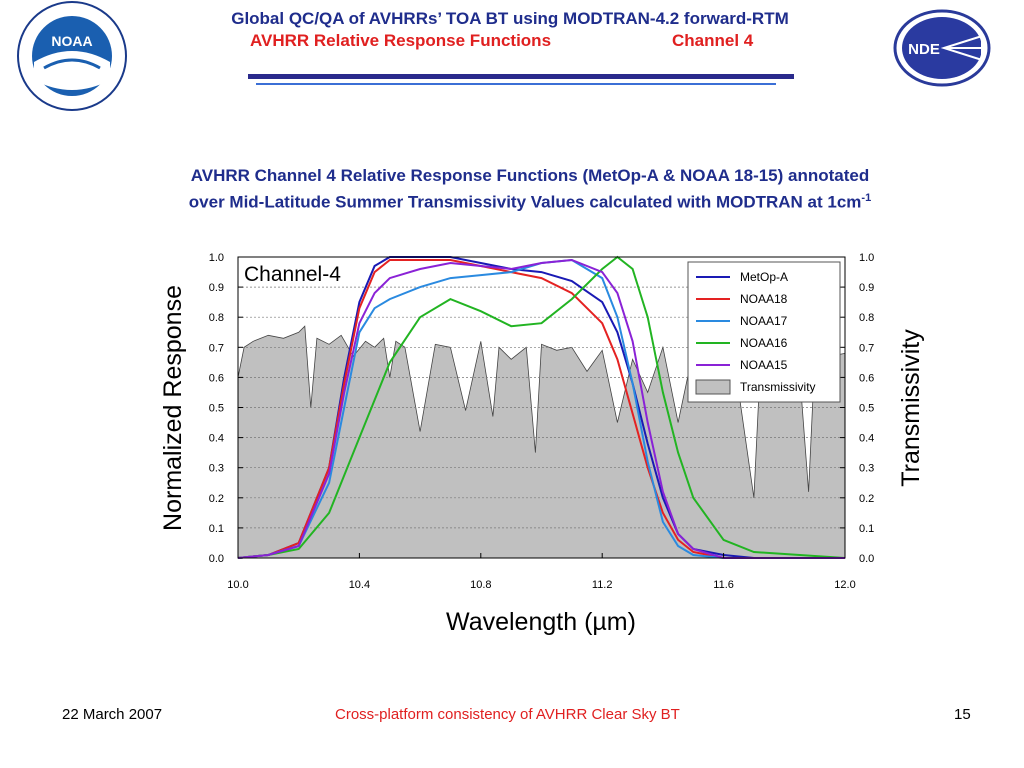  I want to click on x-tick-label: 10.8, so click(480, 585).